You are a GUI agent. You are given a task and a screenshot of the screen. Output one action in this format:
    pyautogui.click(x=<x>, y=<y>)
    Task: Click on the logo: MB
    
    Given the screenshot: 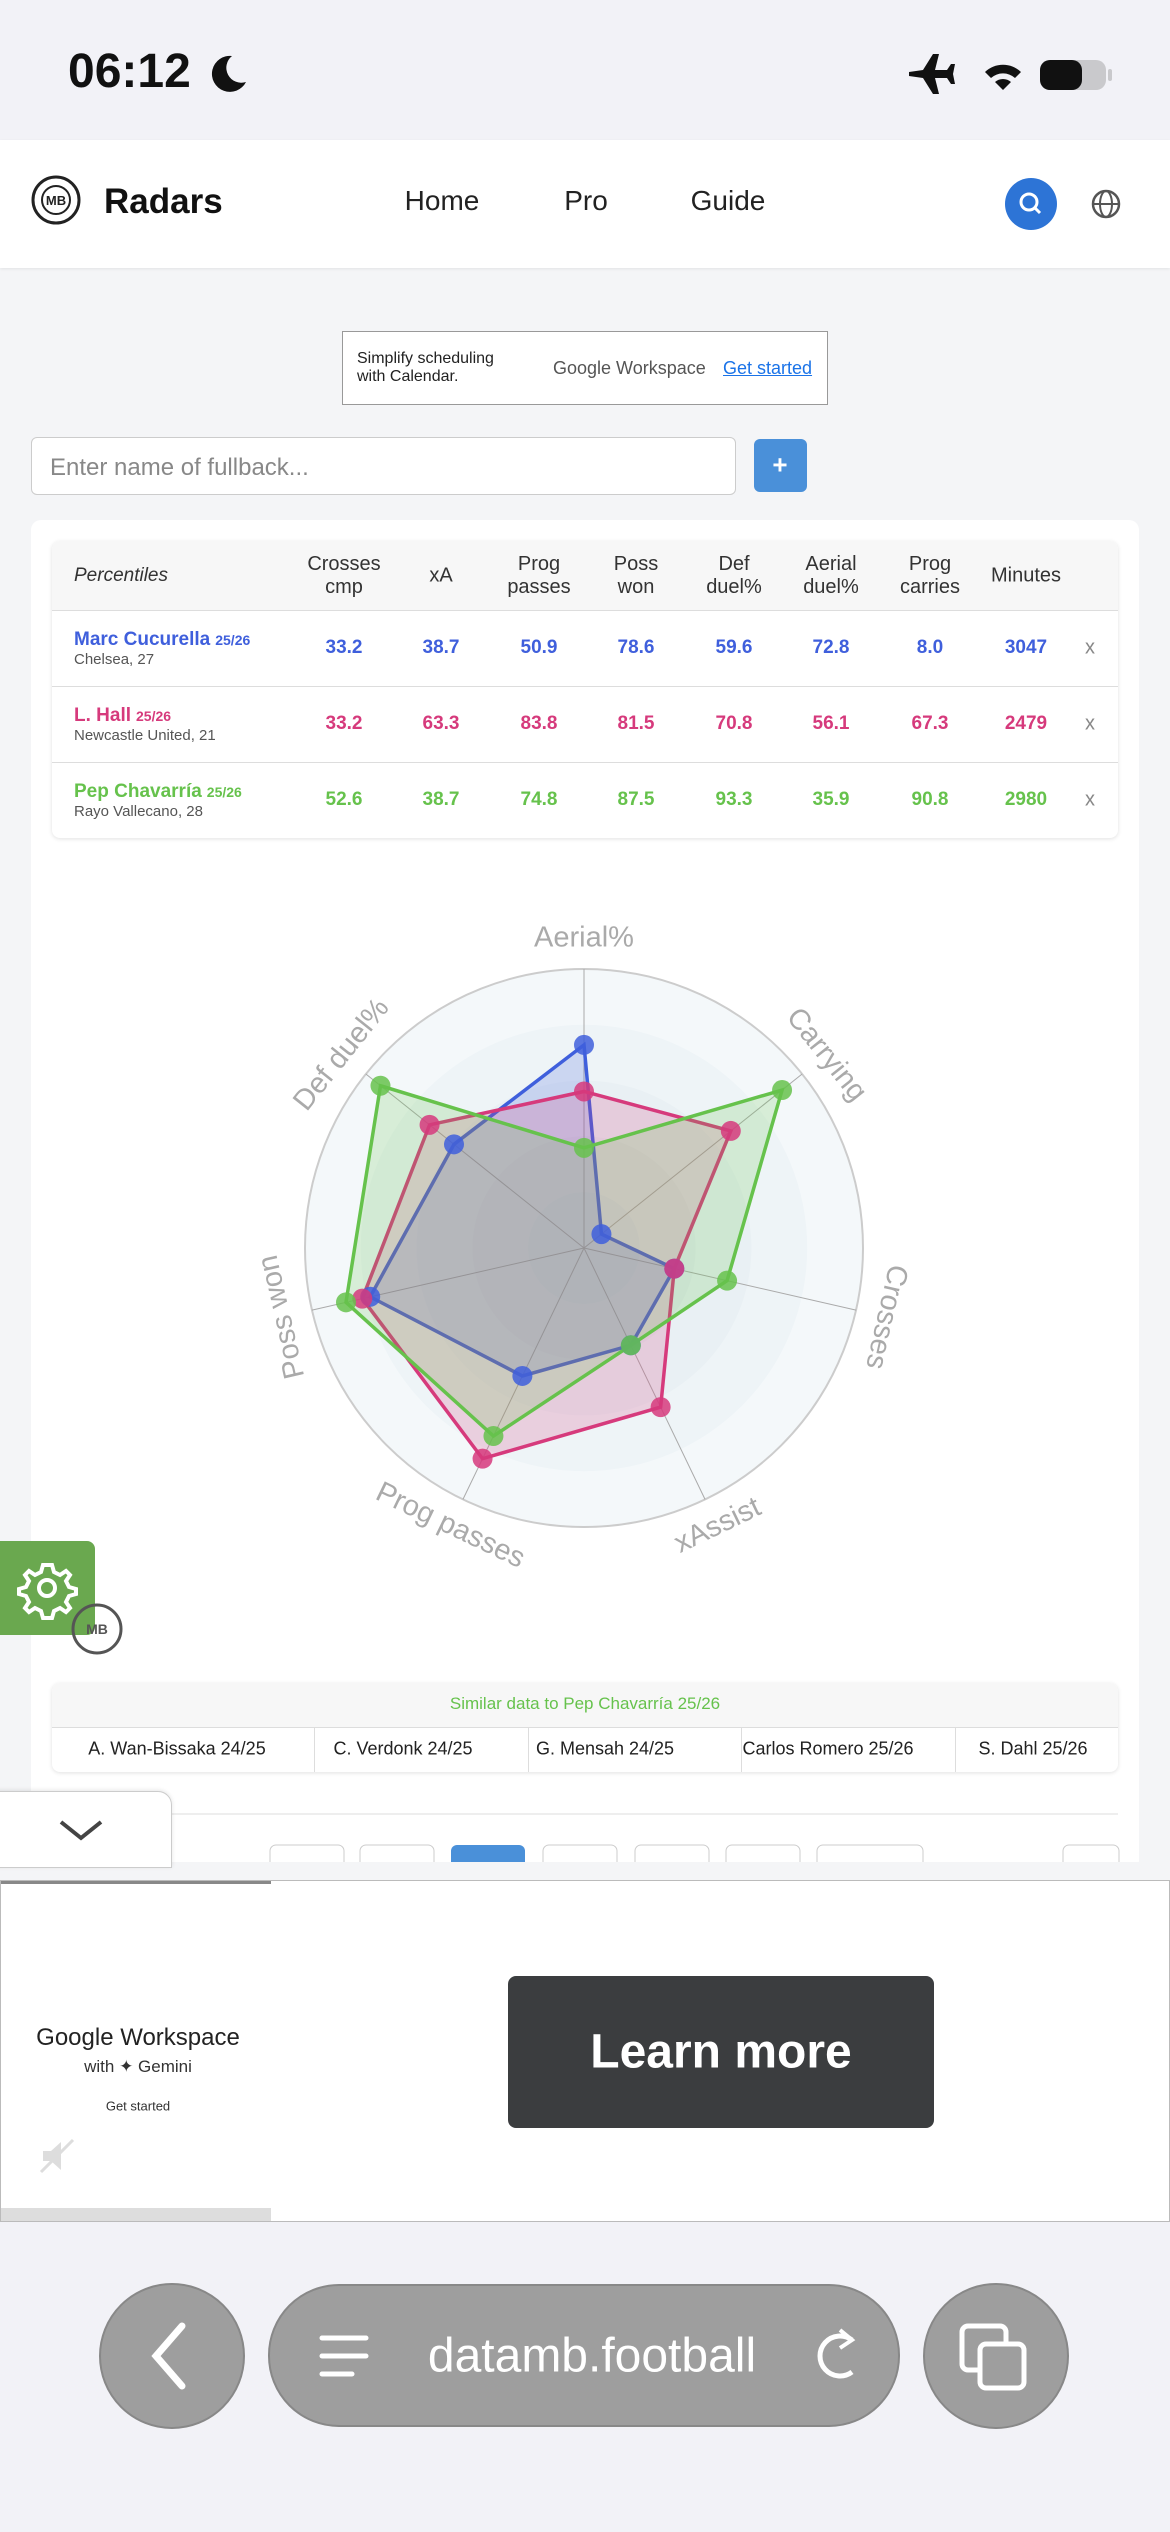 What is the action you would take?
    pyautogui.click(x=56, y=200)
    